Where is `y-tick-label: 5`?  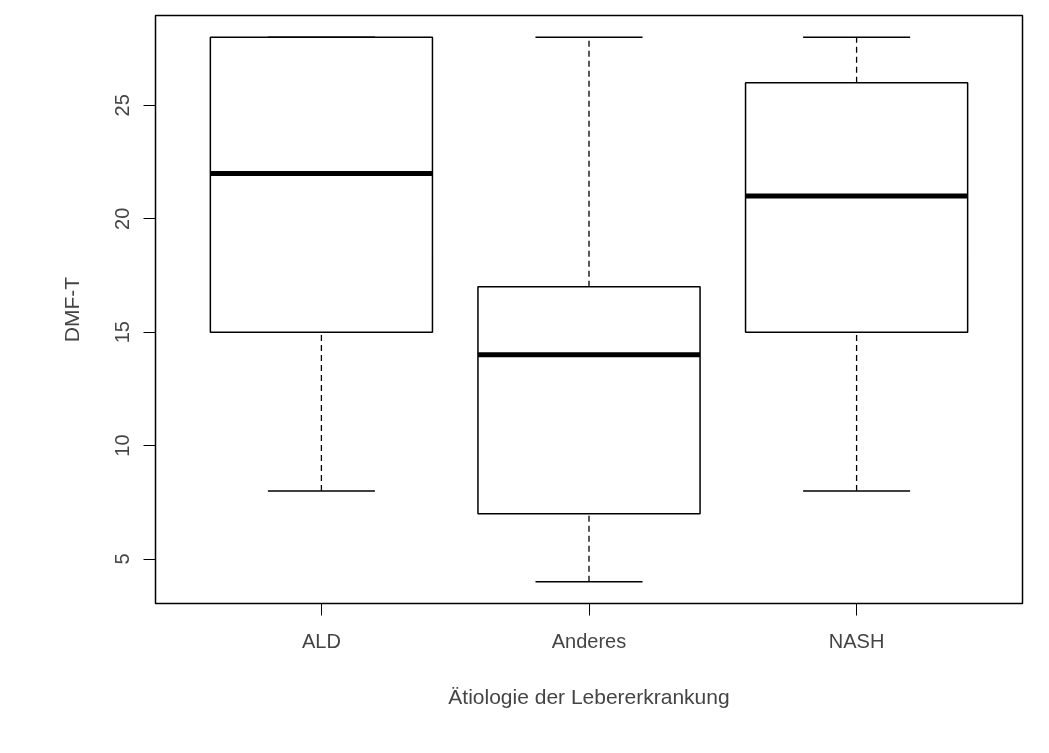
y-tick-label: 5 is located at coordinates (122, 559).